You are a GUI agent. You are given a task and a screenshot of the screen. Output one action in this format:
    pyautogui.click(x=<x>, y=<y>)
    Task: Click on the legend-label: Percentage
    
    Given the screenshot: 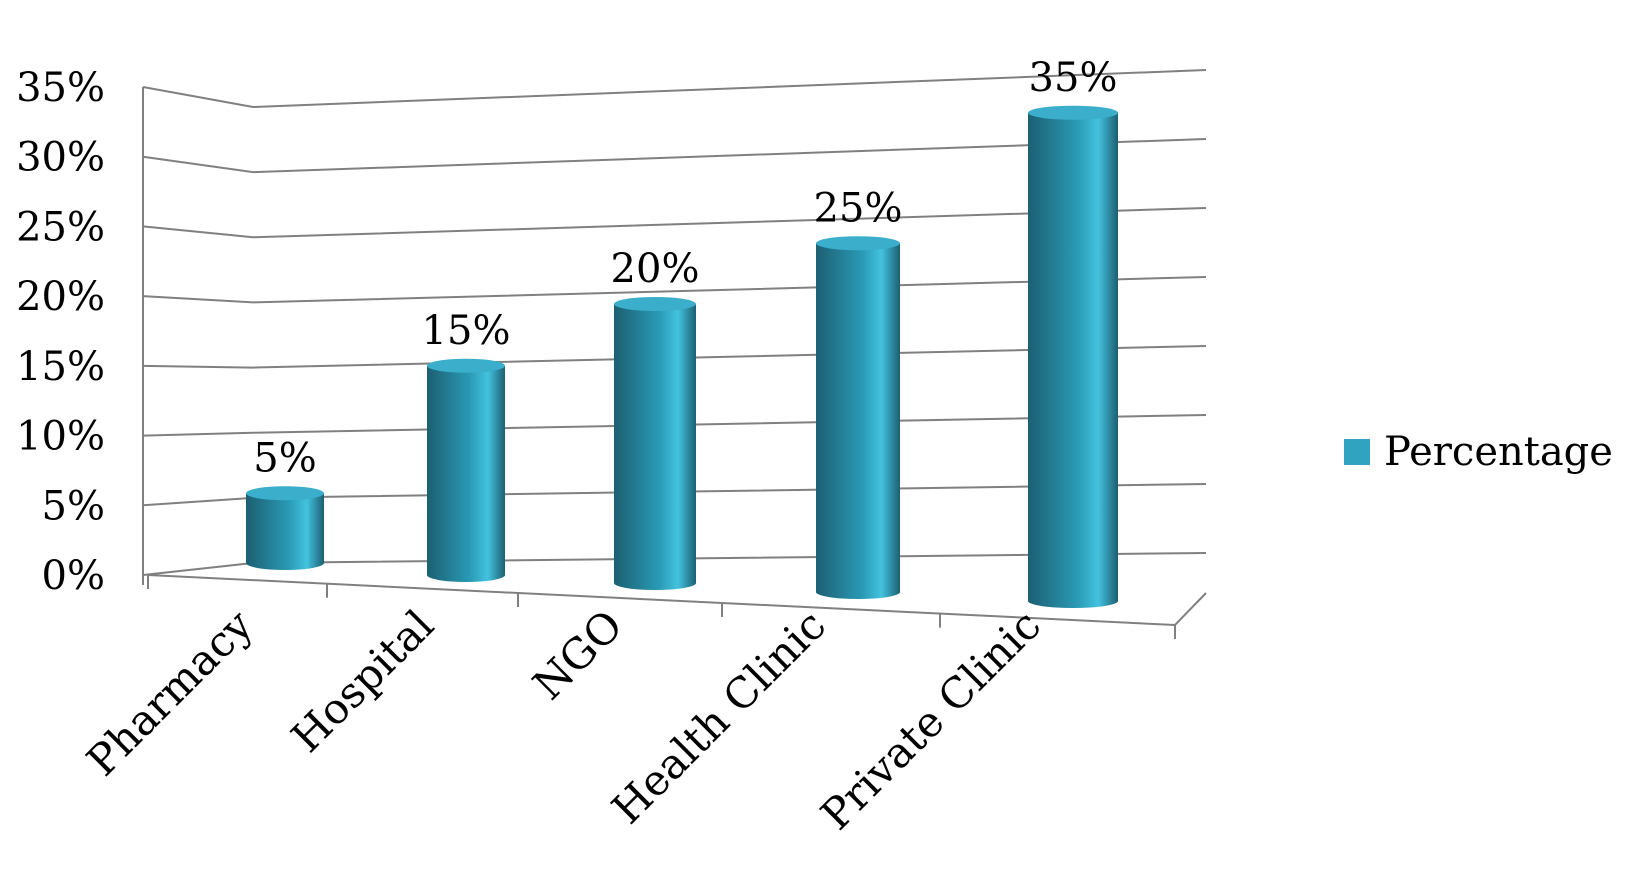 What is the action you would take?
    pyautogui.click(x=1498, y=452)
    